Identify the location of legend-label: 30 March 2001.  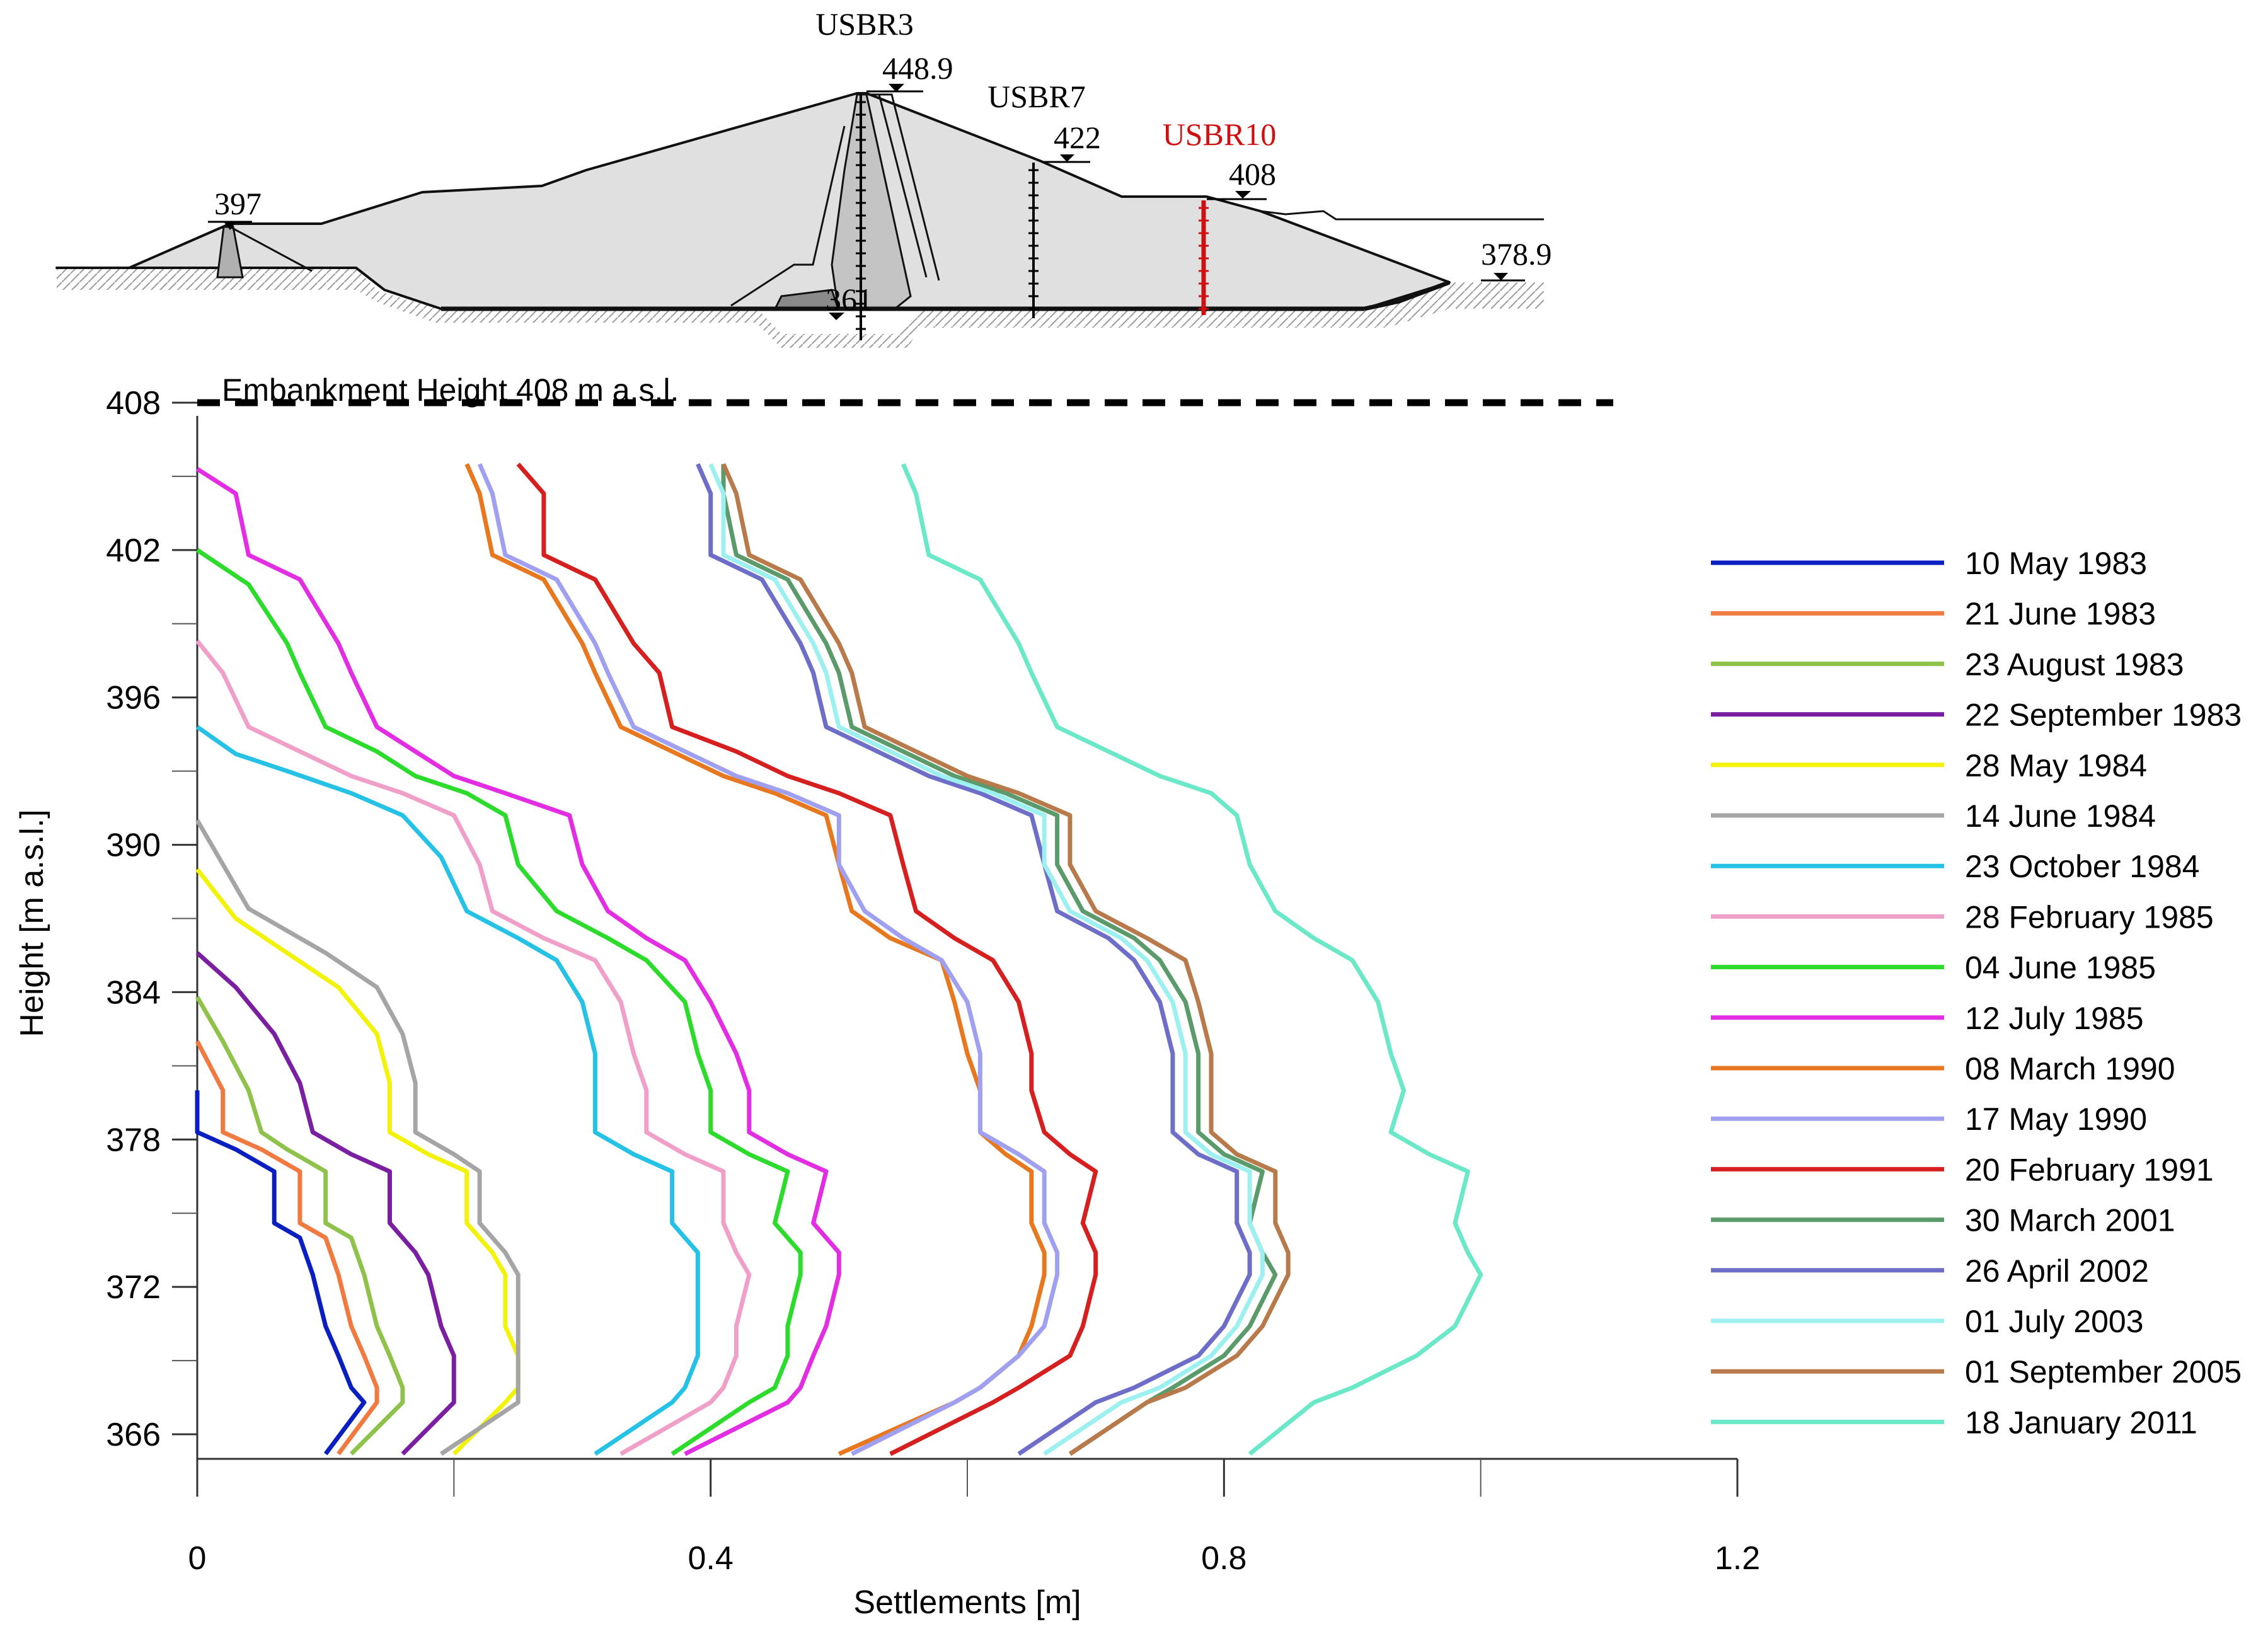
(2070, 1220).